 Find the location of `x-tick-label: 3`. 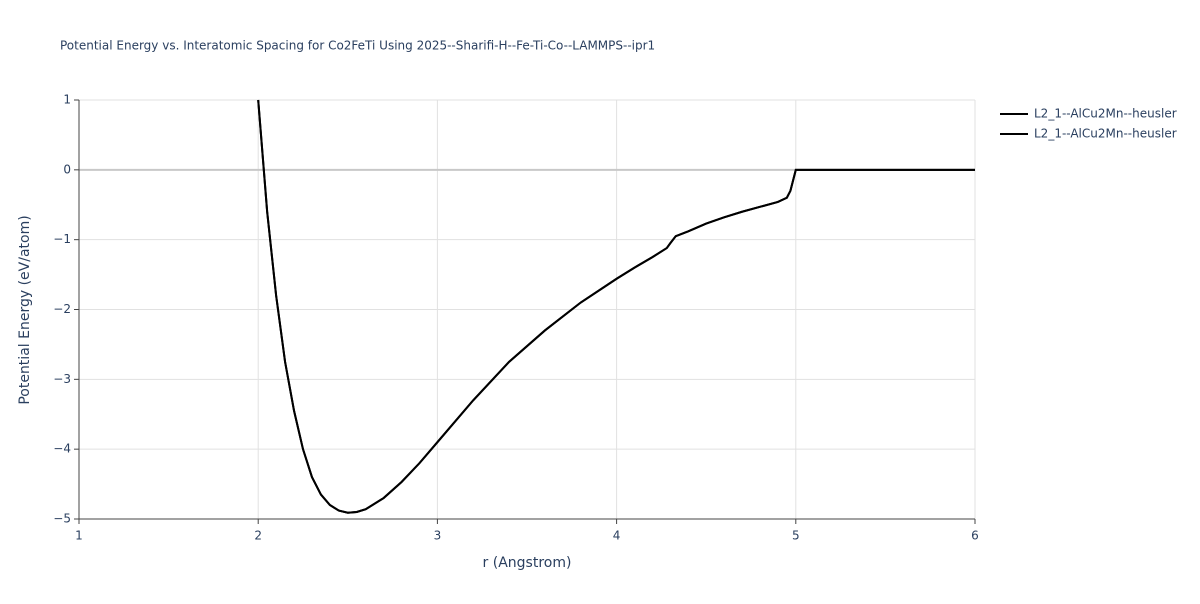

x-tick-label: 3 is located at coordinates (438, 536).